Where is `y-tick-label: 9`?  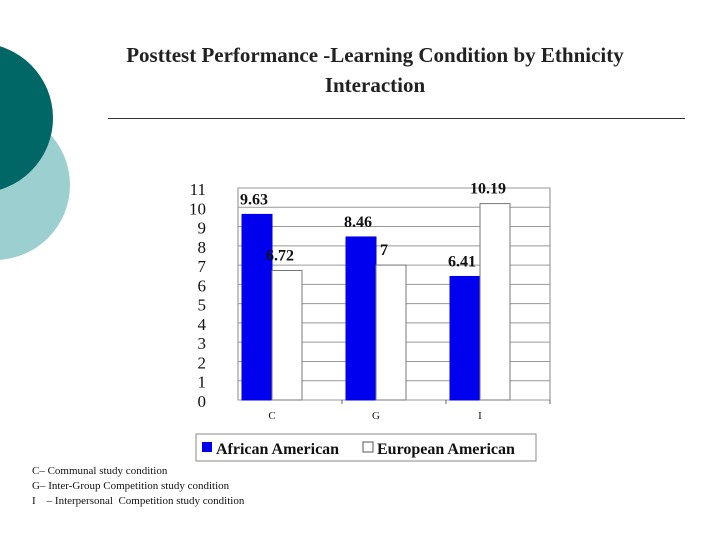
y-tick-label: 9 is located at coordinates (202, 228).